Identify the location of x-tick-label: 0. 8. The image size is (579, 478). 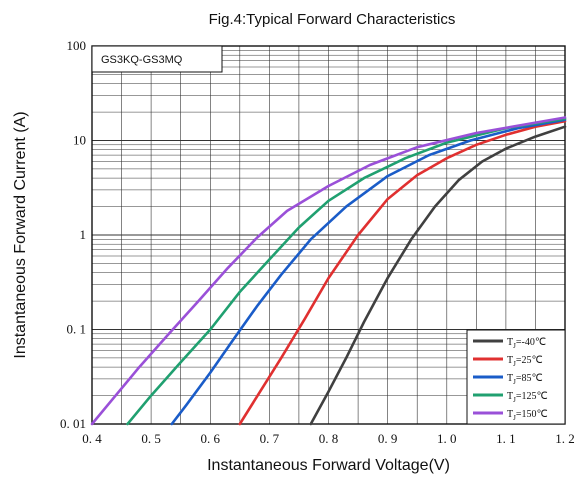
(329, 438).